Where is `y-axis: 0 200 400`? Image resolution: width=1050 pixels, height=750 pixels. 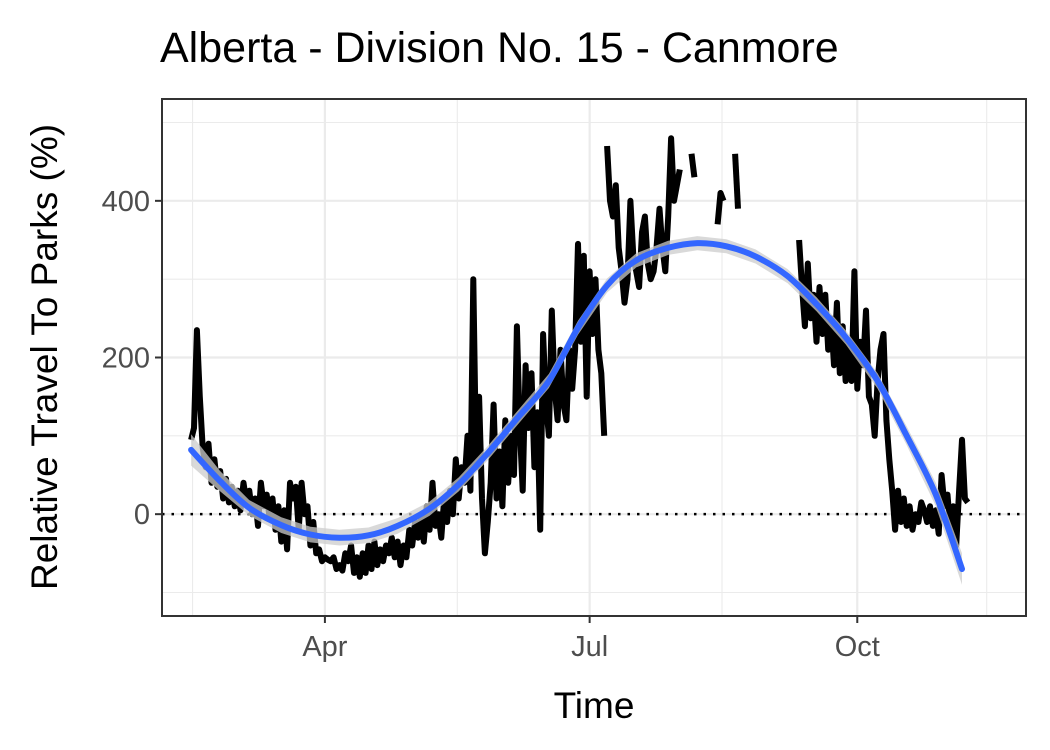 y-axis: 0 200 400 is located at coordinates (132, 358).